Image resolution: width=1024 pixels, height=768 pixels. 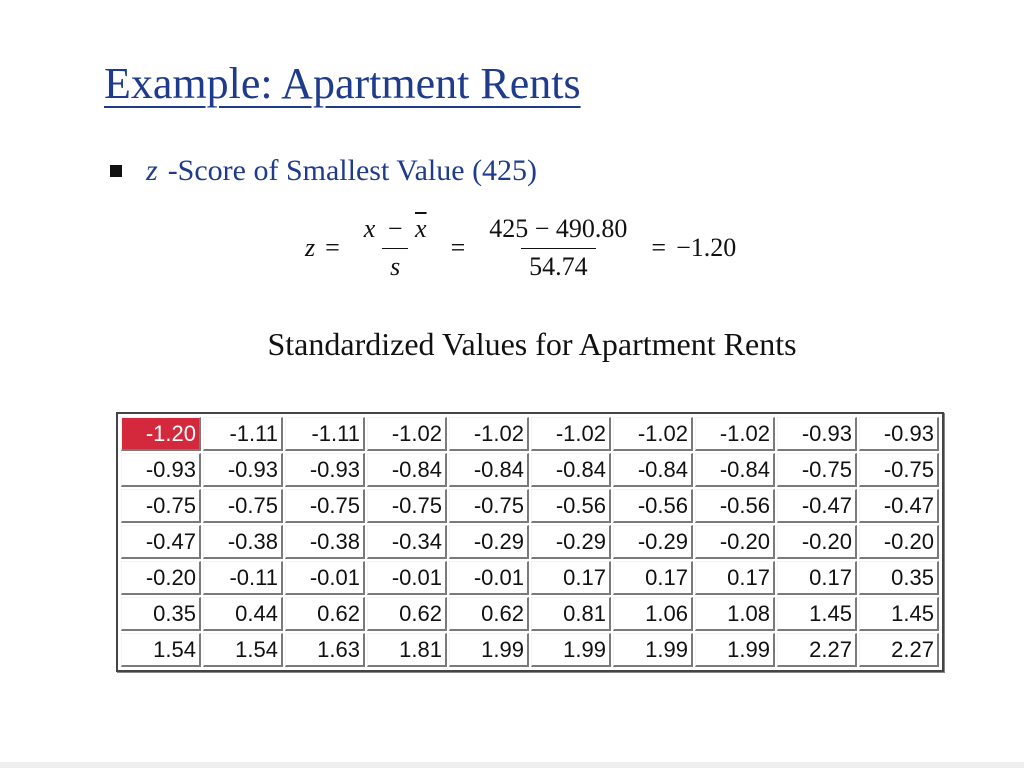 I want to click on table-row: 1.54 1.54 1.63 1.81 1.99 1.99 1.99 1.99 2.27 2.27, so click(x=530, y=650).